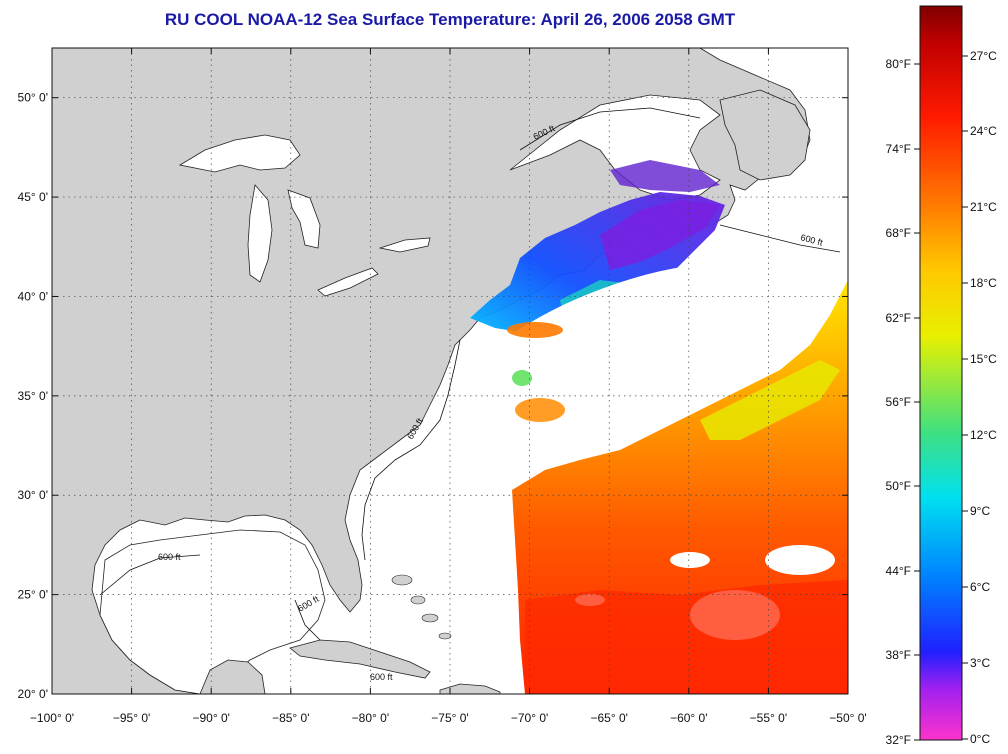 This screenshot has width=1008, height=754. What do you see at coordinates (983, 207) in the screenshot?
I see `colorbar-c-label: 21°C` at bounding box center [983, 207].